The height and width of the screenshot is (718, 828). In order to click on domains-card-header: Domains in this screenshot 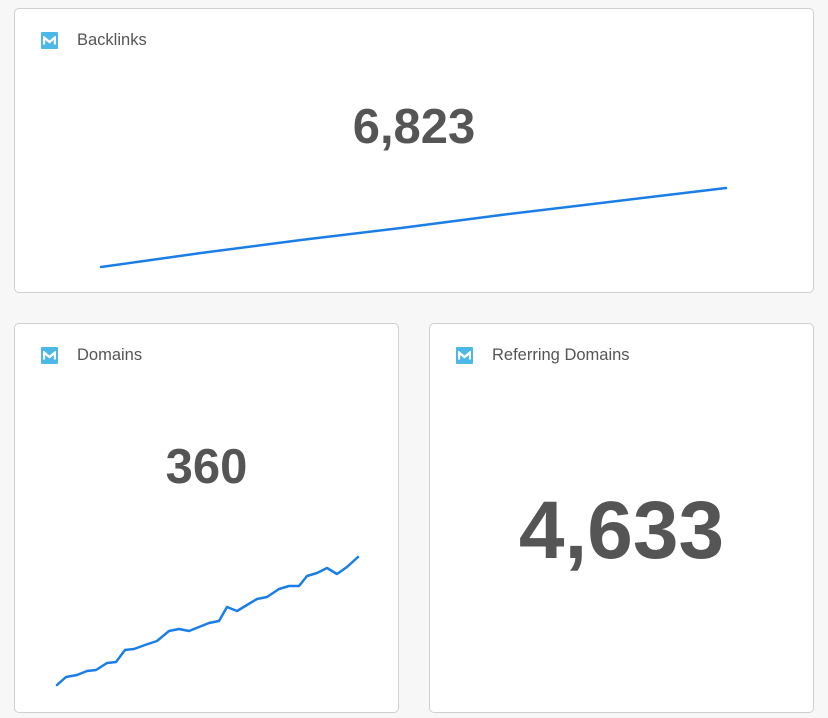, I will do `click(91, 355)`.